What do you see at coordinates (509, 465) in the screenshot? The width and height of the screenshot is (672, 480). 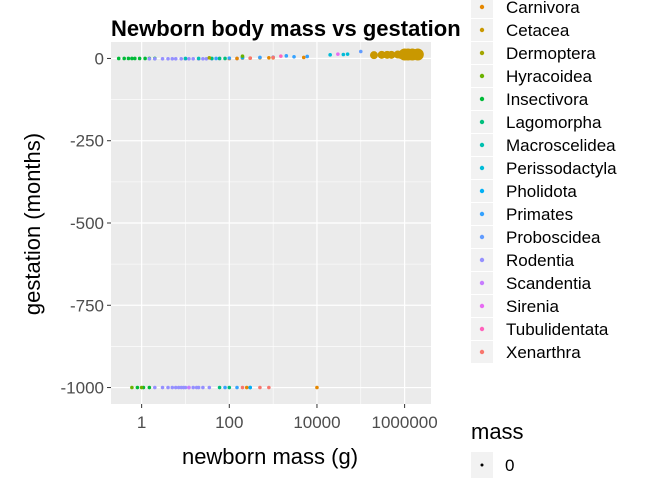 I see `size-legend-label: 0` at bounding box center [509, 465].